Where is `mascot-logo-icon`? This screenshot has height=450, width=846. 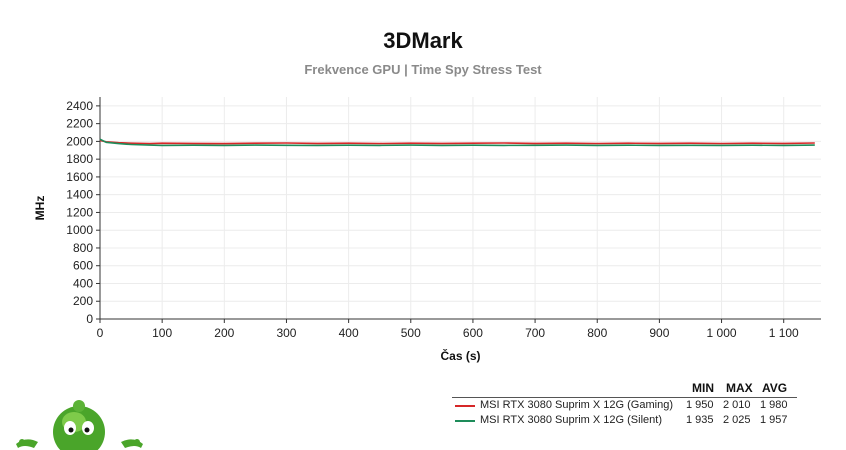
mascot-logo-icon is located at coordinates (79, 425).